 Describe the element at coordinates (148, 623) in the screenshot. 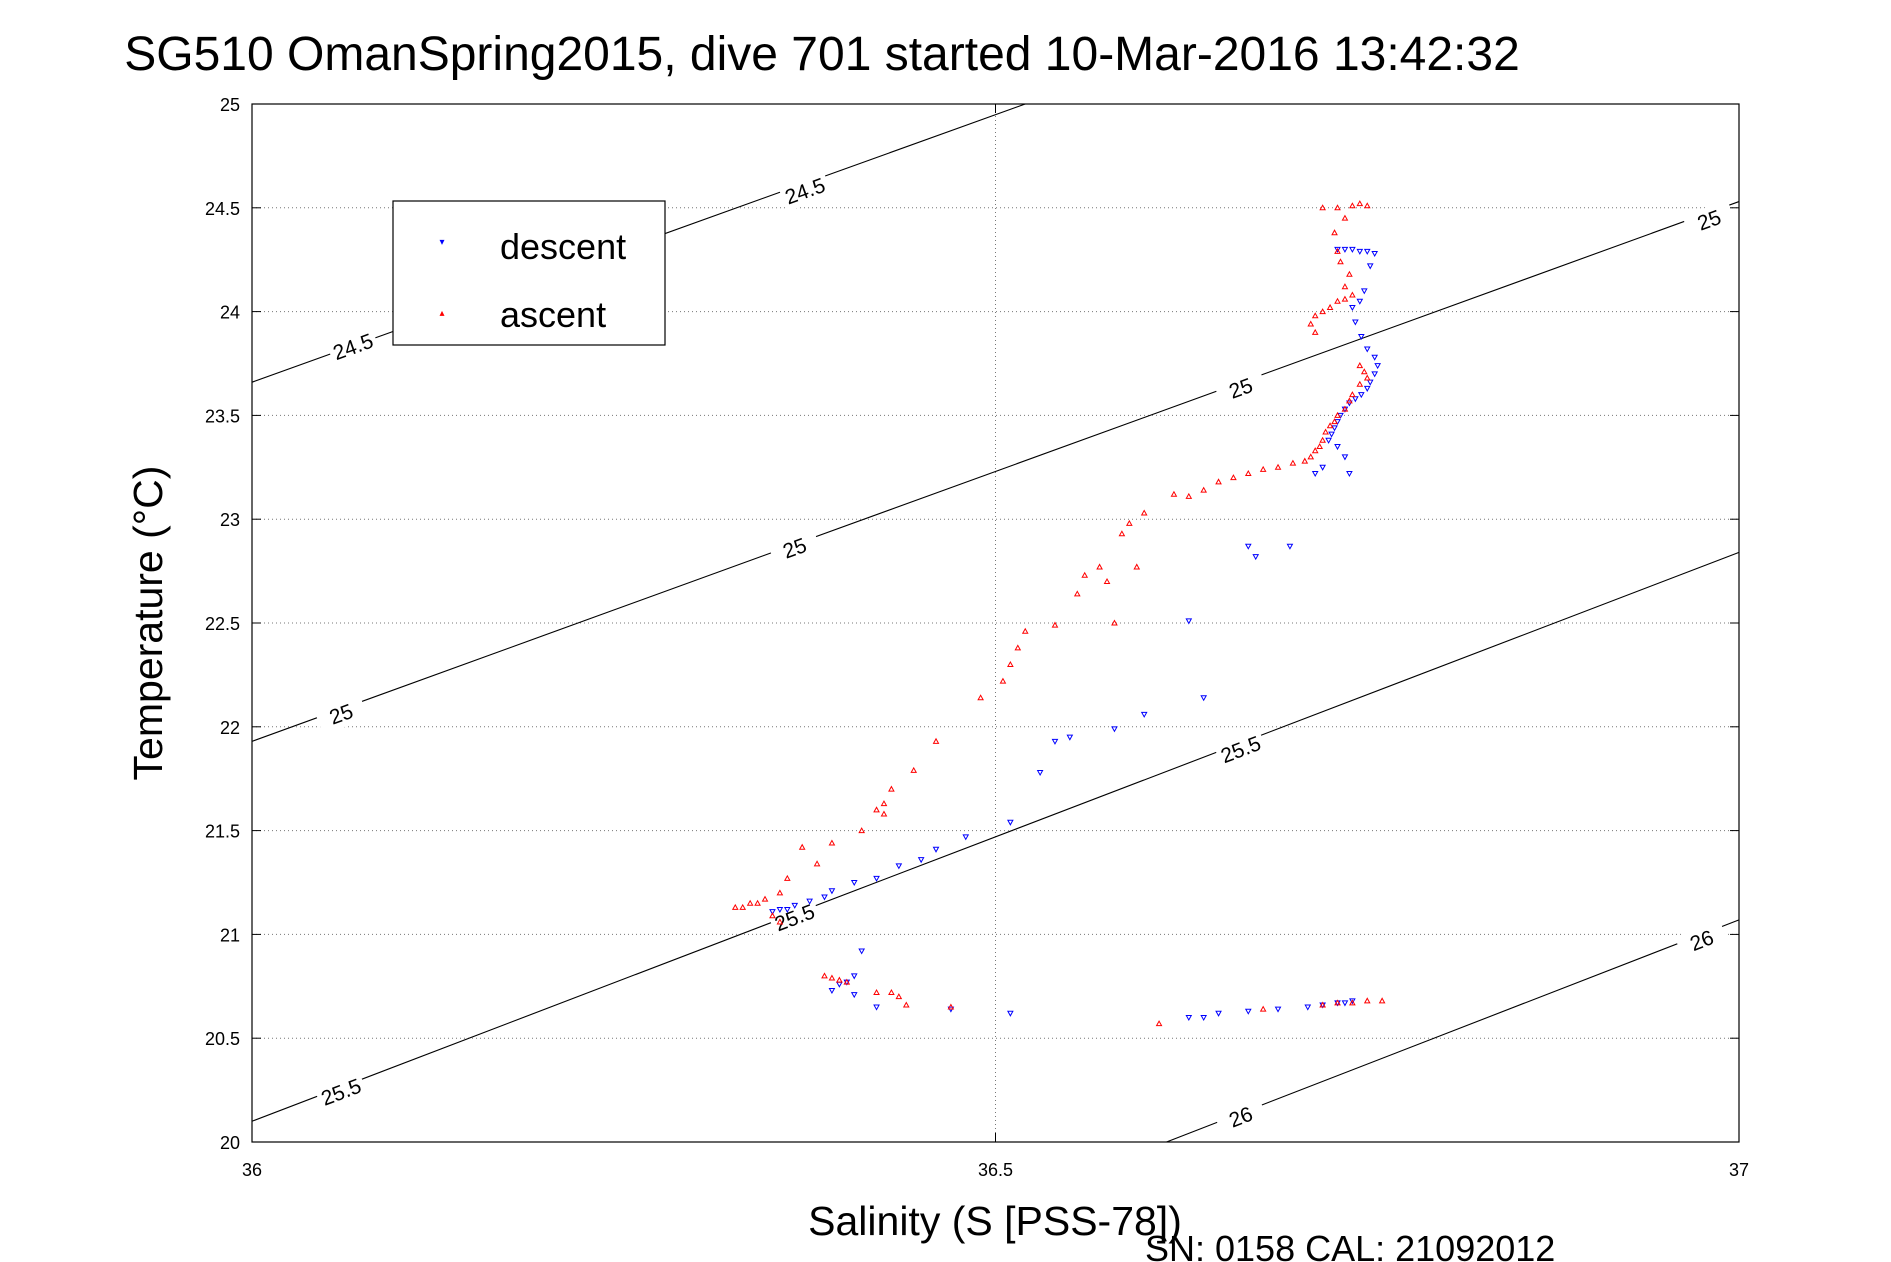

I see `y-axis-label: Temperature (°C)` at that location.